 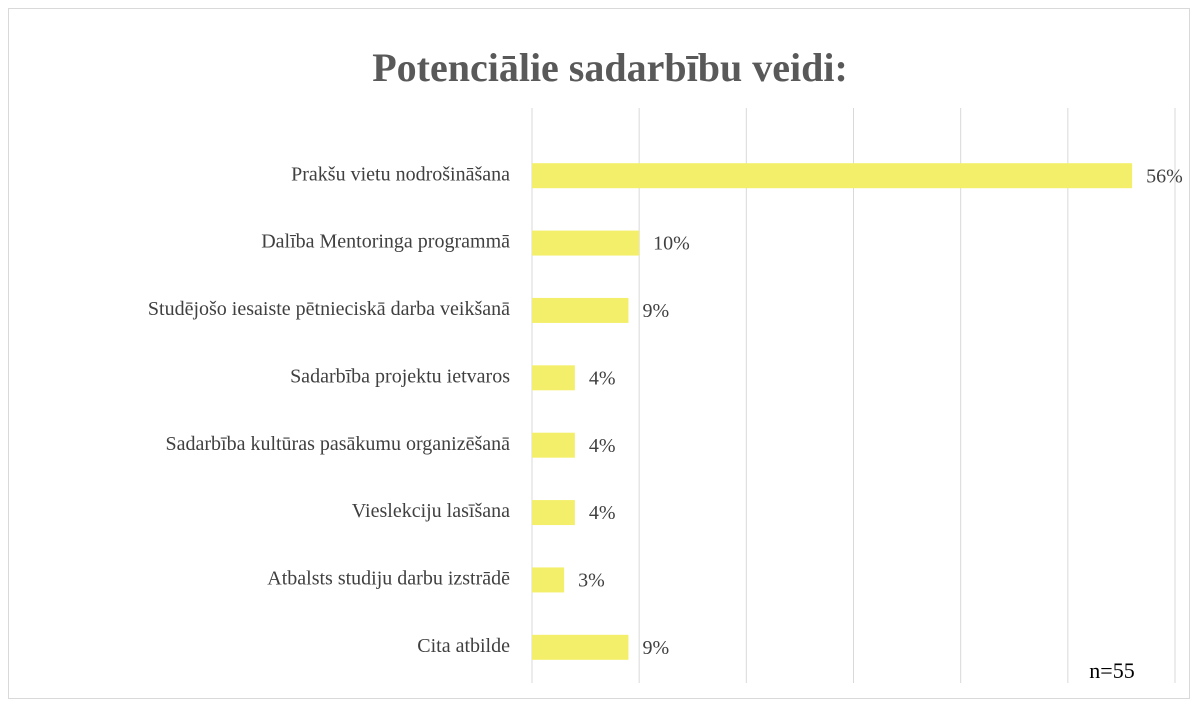 What do you see at coordinates (463, 646) in the screenshot?
I see `y-tick-label: Cita atbilde` at bounding box center [463, 646].